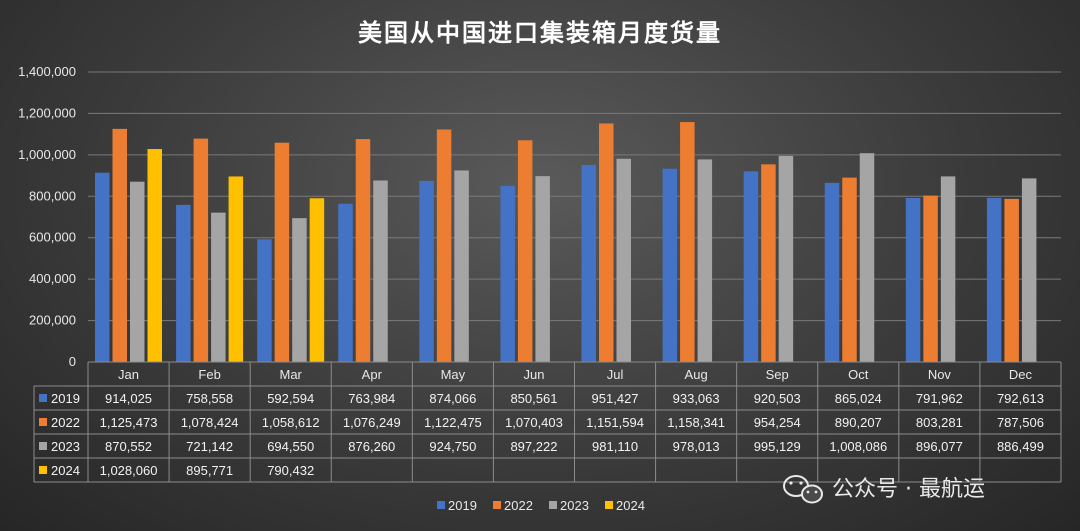 This screenshot has width=1080, height=531. What do you see at coordinates (52, 320) in the screenshot?
I see `y-tick-label: 200,000` at bounding box center [52, 320].